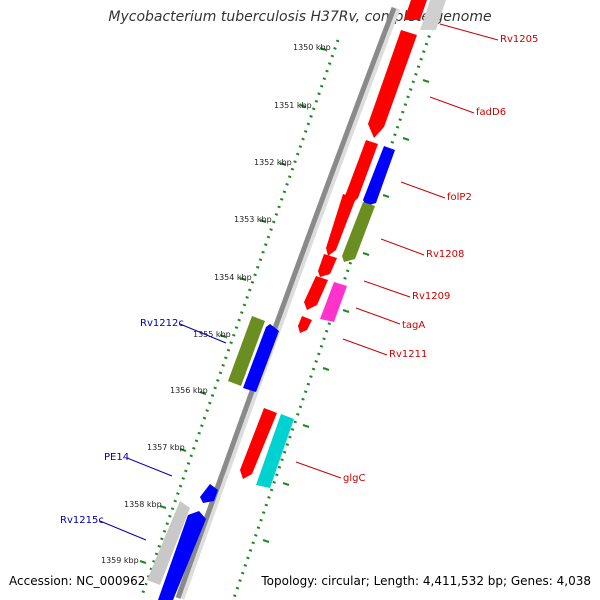  I want to click on reverse-genes, so click(213, 458).